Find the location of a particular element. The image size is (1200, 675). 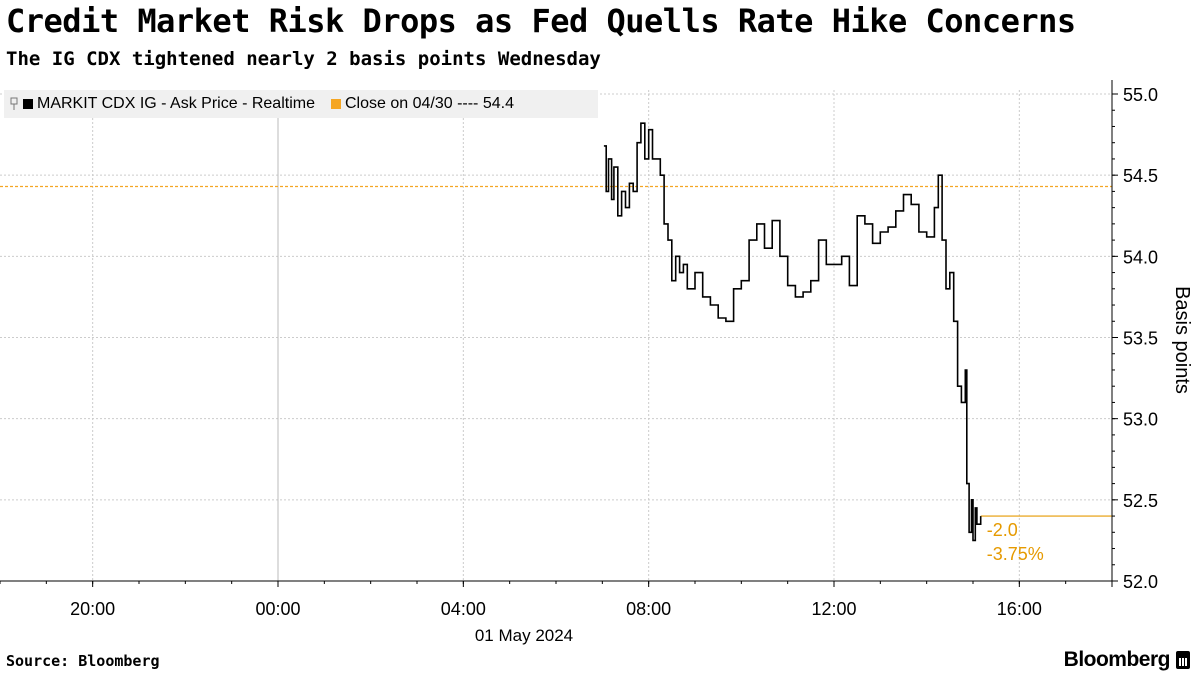

annotation-change: -2.0 is located at coordinates (1002, 530).